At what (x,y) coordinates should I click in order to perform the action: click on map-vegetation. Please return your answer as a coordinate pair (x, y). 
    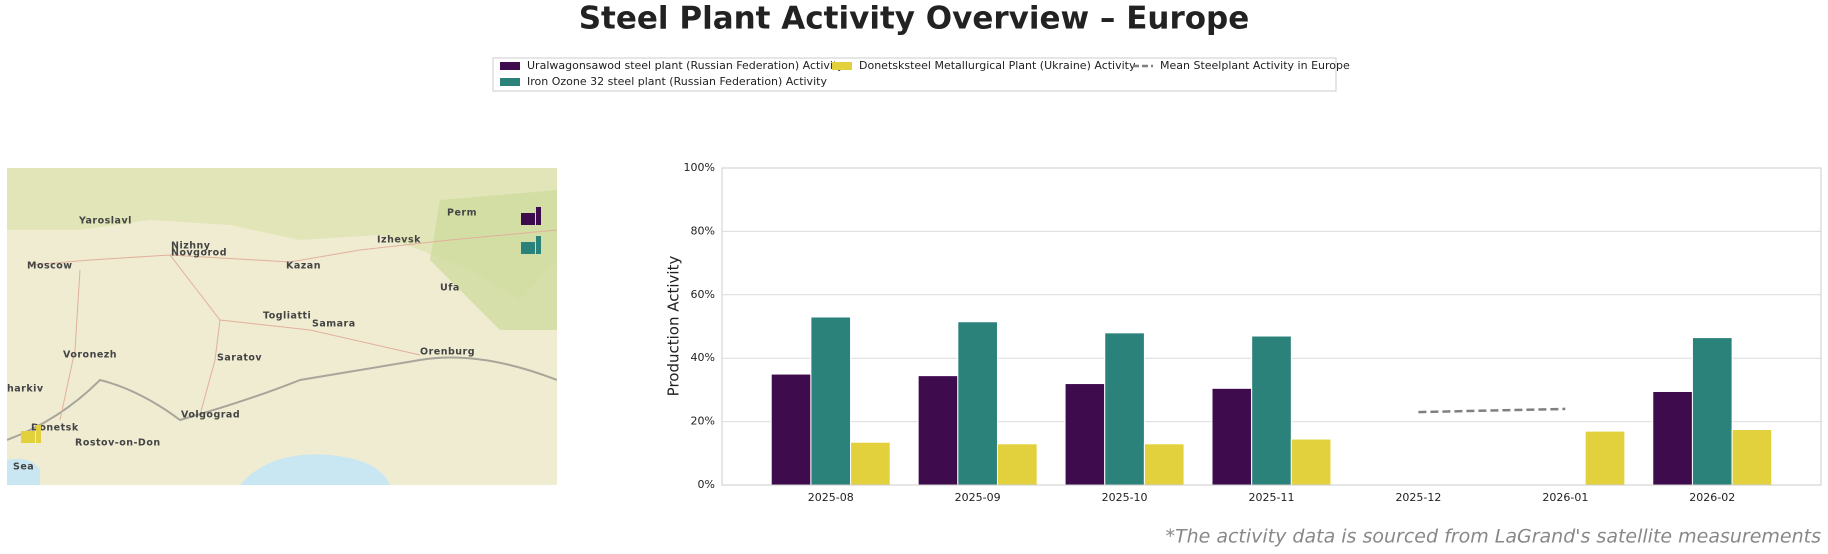
    Looking at the image, I should click on (282, 234).